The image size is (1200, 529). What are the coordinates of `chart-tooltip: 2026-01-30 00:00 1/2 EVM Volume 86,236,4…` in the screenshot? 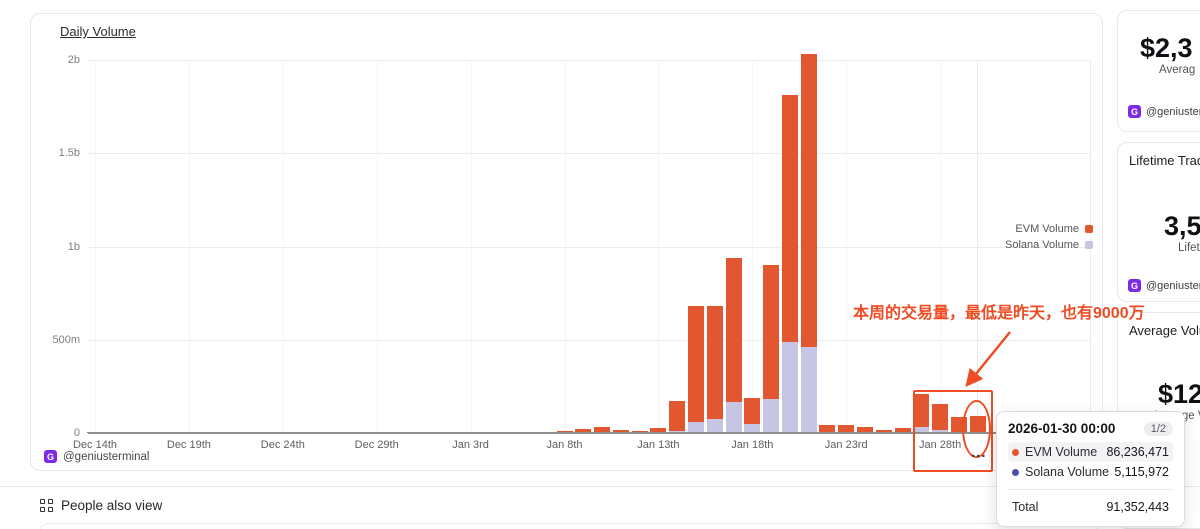 It's located at (1090, 469).